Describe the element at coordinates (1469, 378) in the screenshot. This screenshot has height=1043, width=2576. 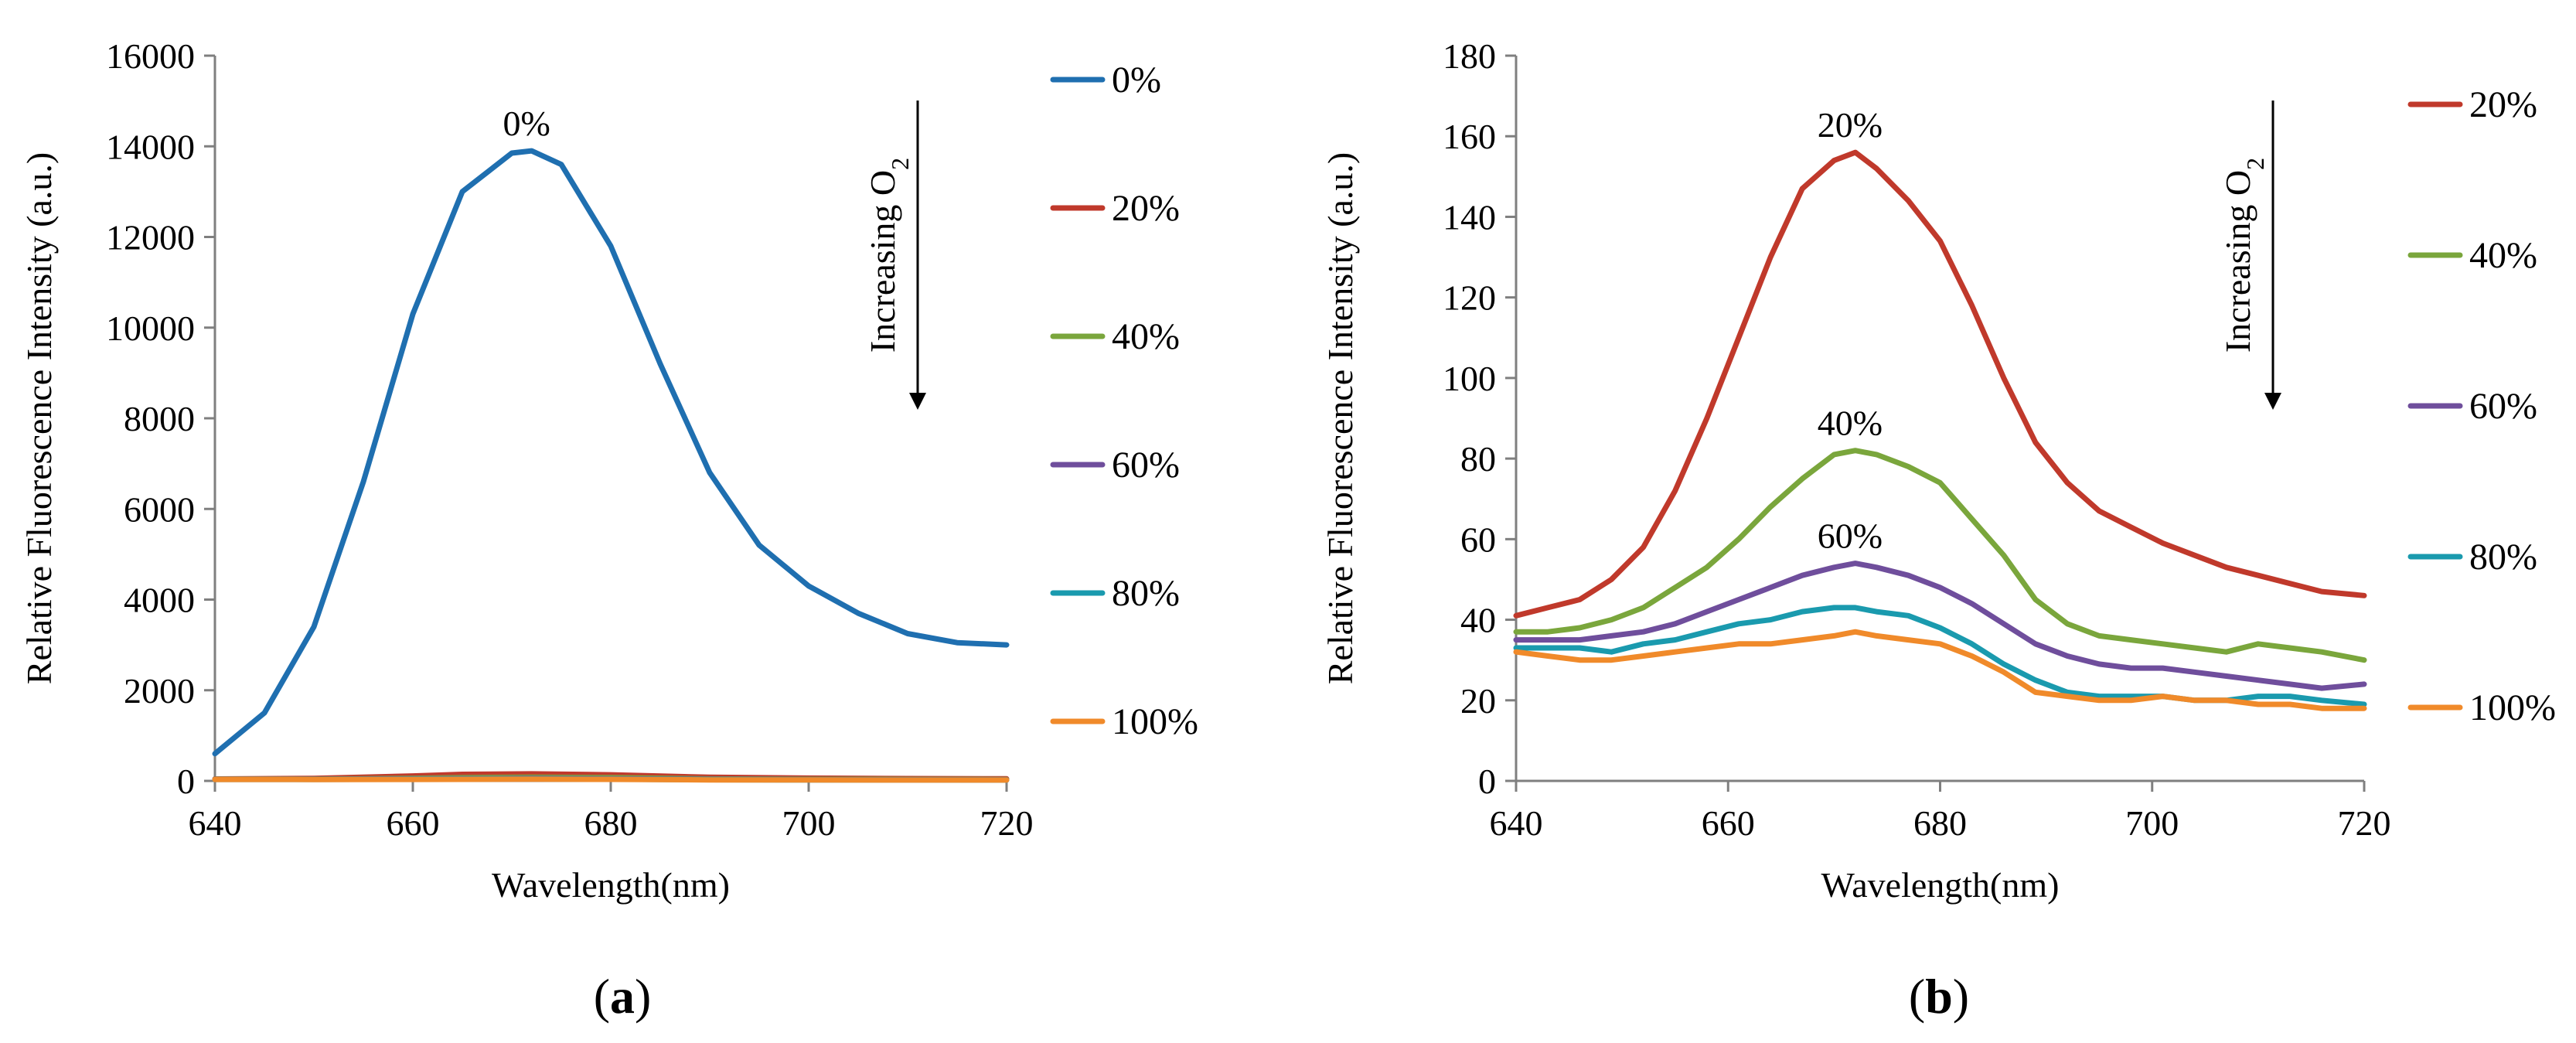
I see `y-tick-label: 100` at that location.